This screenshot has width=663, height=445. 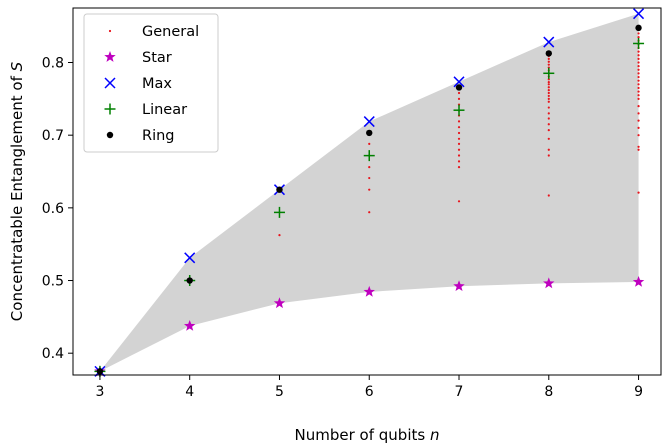 I want to click on y-axis-label: Concentratable Entanglement of S, so click(x=17, y=191).